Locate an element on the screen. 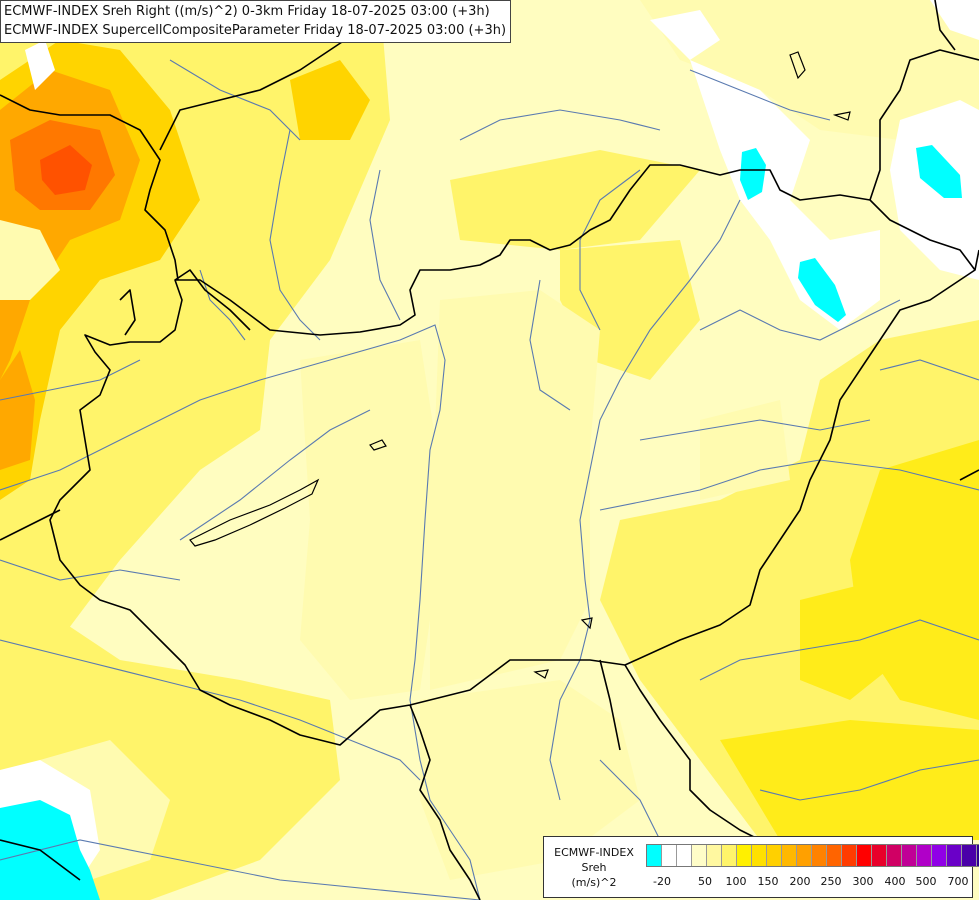 The height and width of the screenshot is (900, 979). legend-title-source: ECMWF-INDEX is located at coordinates (594, 852).